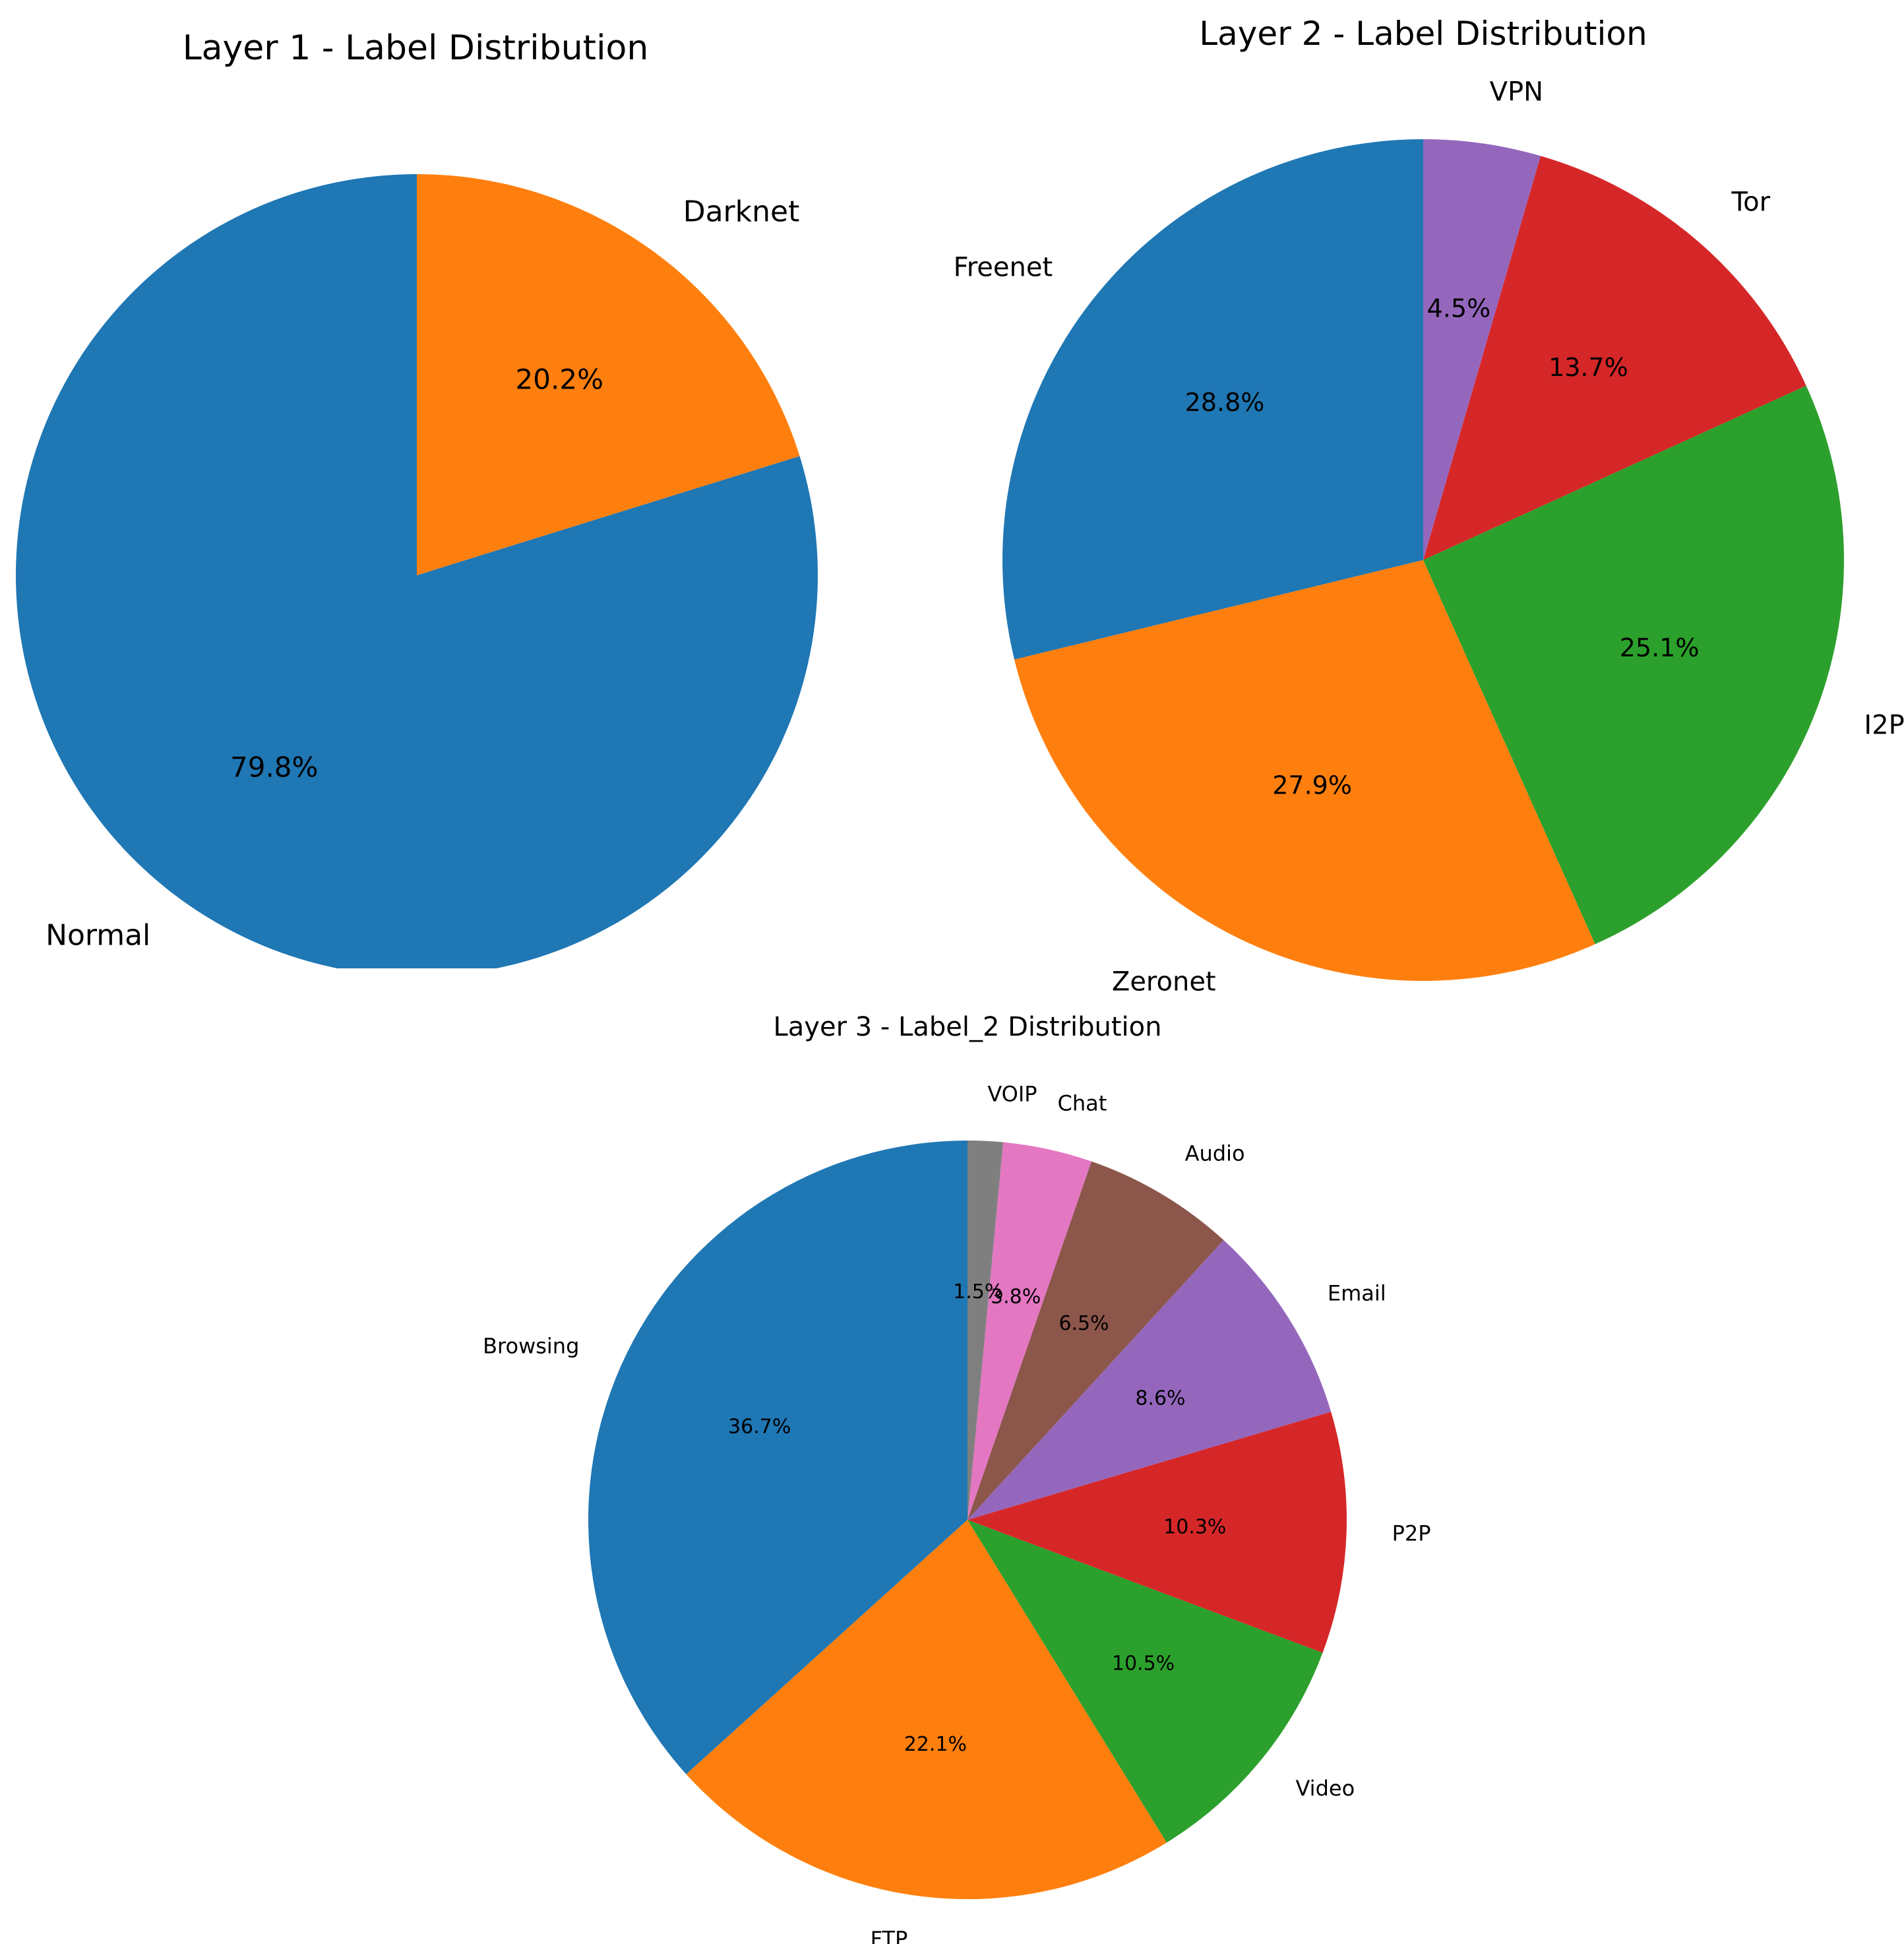 The width and height of the screenshot is (1904, 1944). What do you see at coordinates (1084, 1323) in the screenshot?
I see `chart-3-pct-audio: 6.5%` at bounding box center [1084, 1323].